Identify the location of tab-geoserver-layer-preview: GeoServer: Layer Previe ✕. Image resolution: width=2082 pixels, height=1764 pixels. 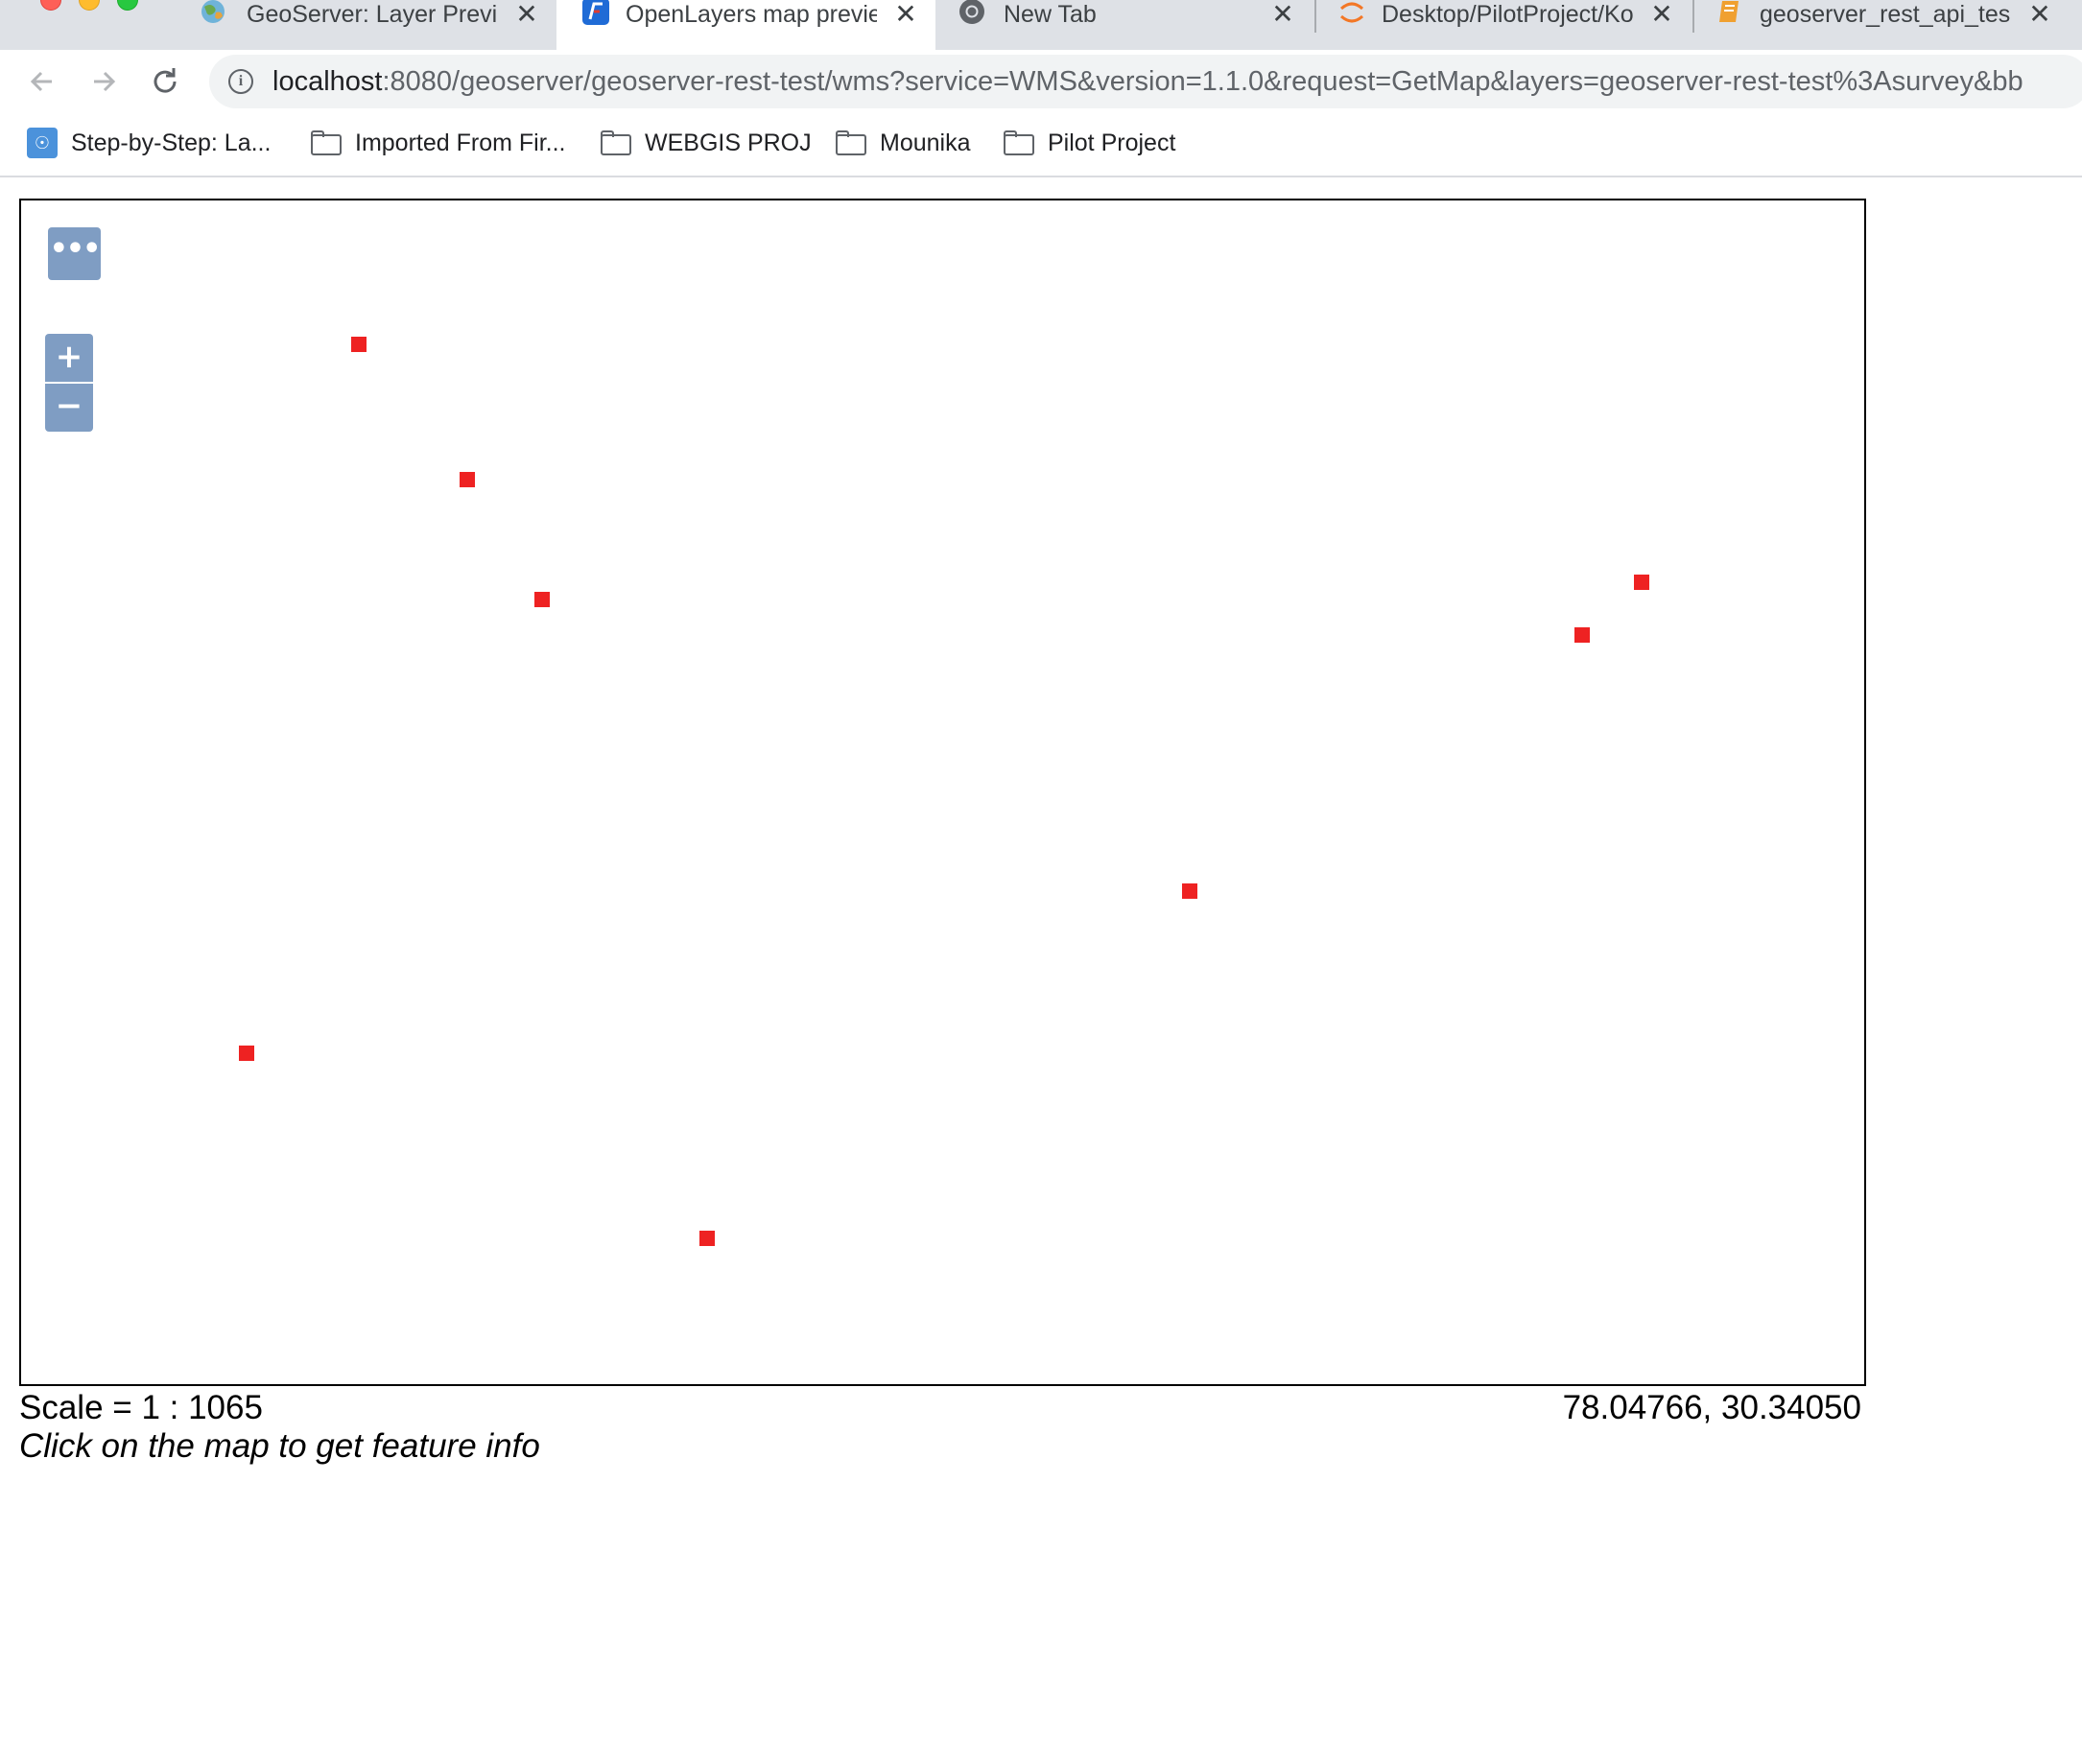
(369, 25).